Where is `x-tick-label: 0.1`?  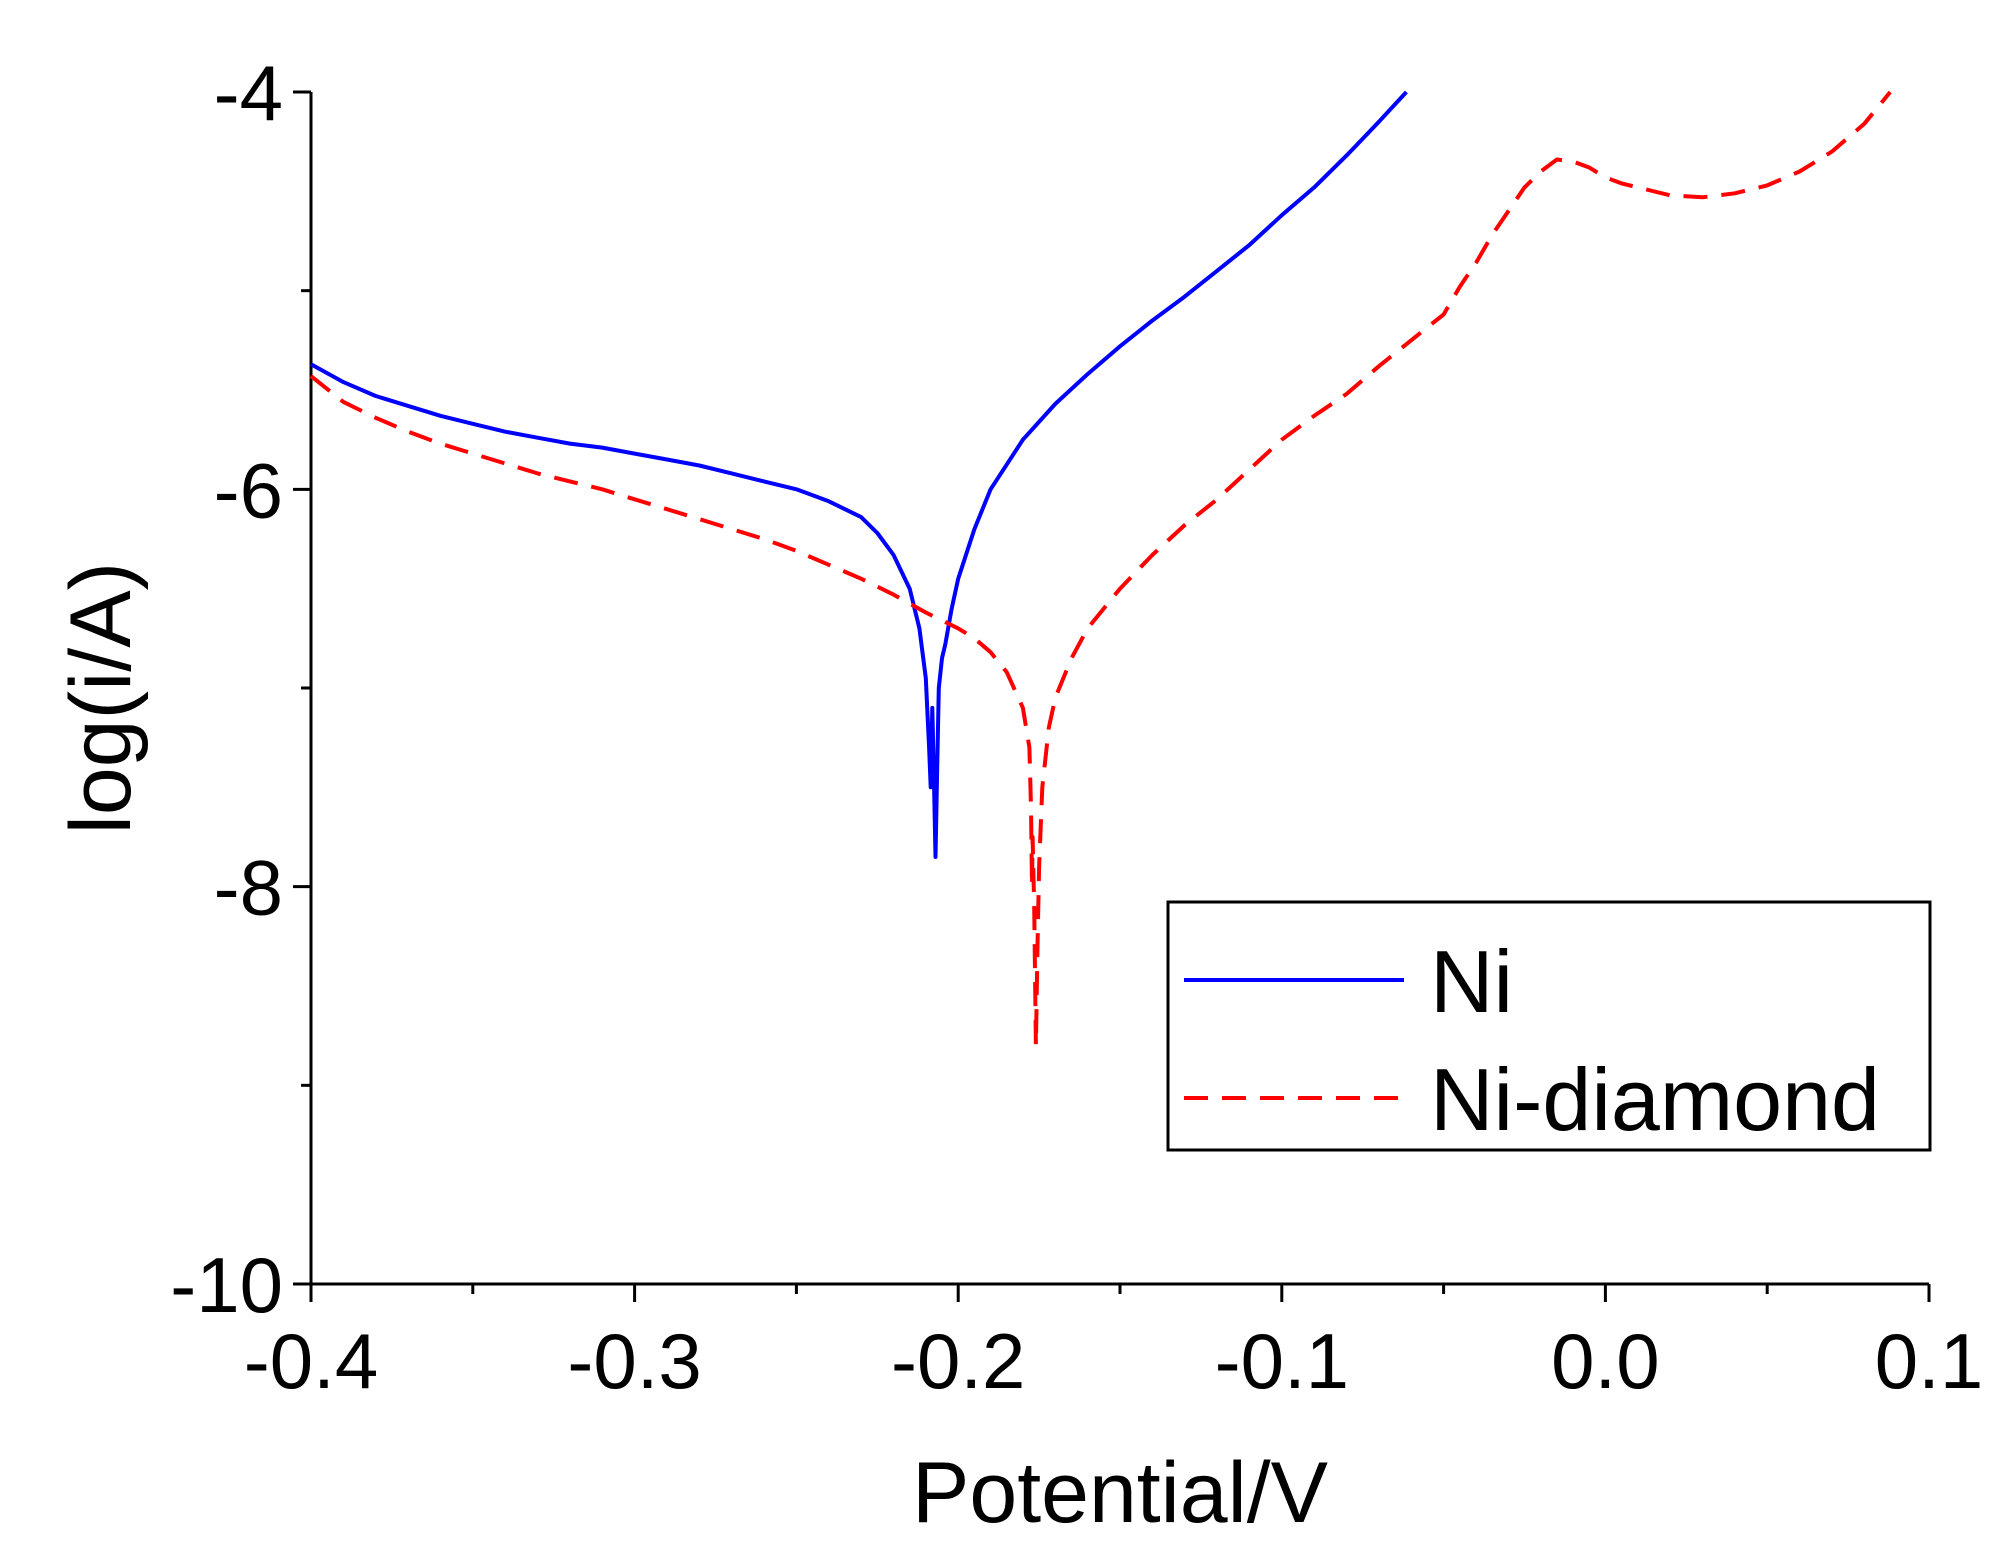
x-tick-label: 0.1 is located at coordinates (1929, 1361).